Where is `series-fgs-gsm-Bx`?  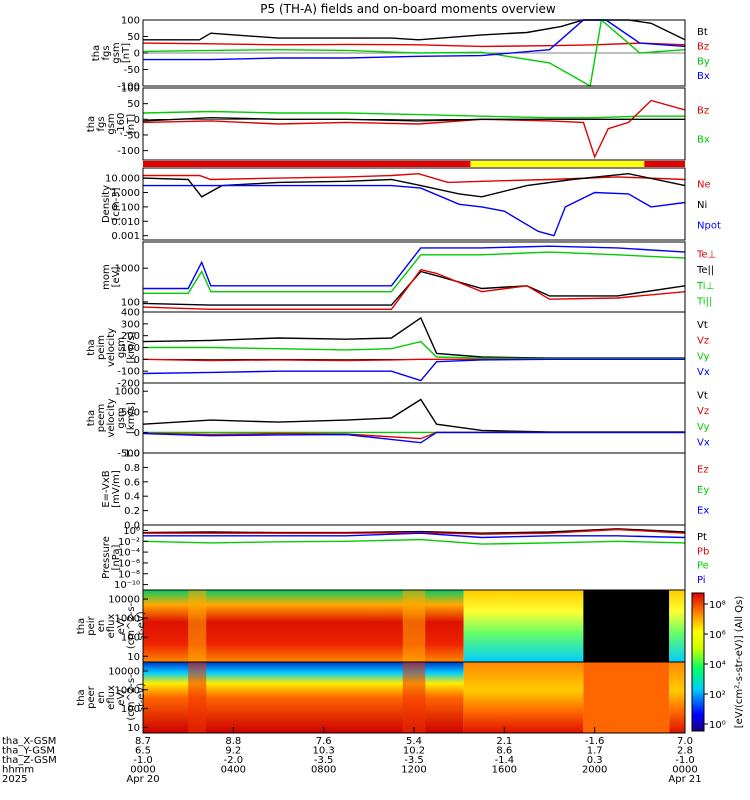
series-fgs-gsm-Bx is located at coordinates (413, 114).